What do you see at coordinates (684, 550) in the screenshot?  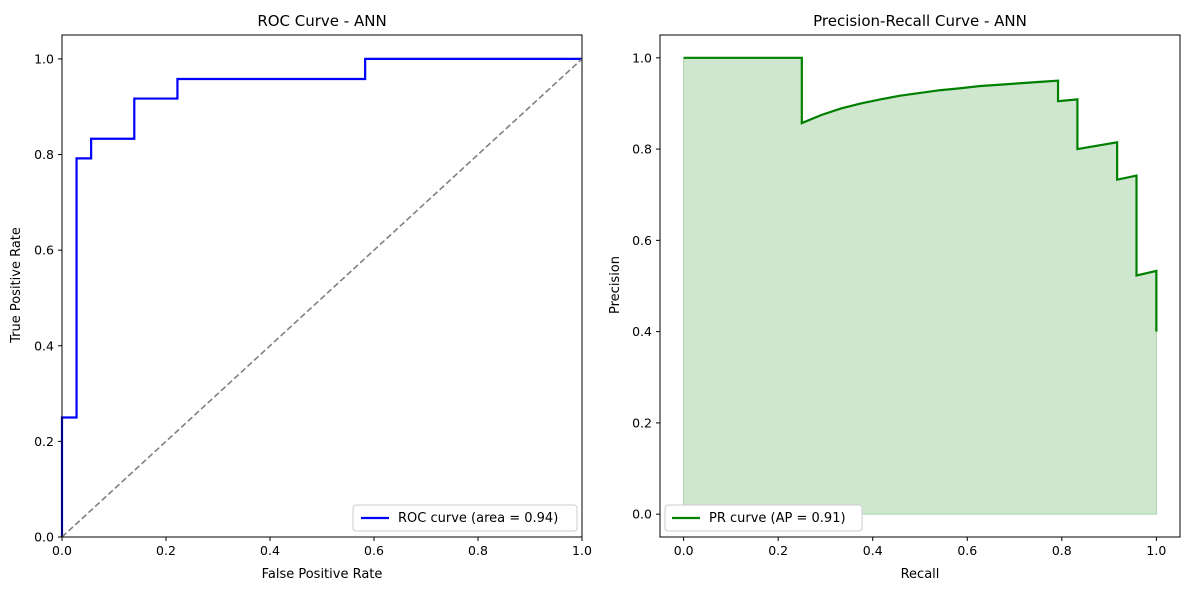 I see `pr-x-tick-label: 0.0` at bounding box center [684, 550].